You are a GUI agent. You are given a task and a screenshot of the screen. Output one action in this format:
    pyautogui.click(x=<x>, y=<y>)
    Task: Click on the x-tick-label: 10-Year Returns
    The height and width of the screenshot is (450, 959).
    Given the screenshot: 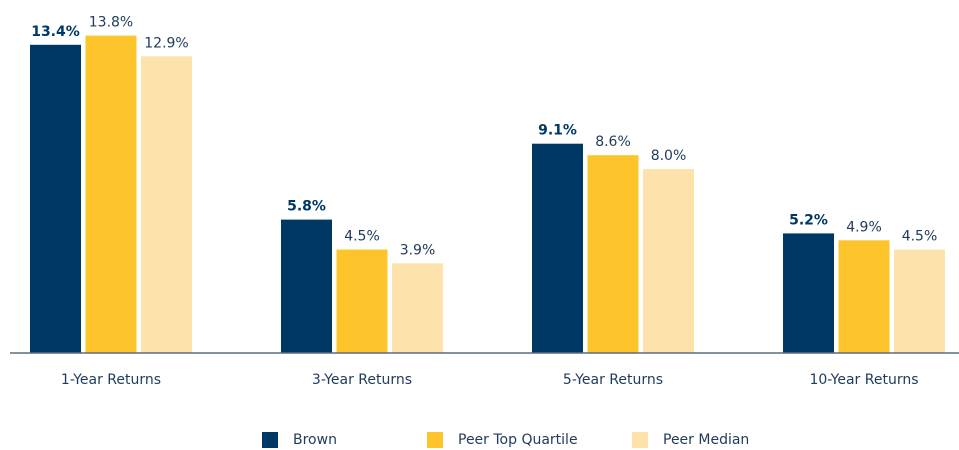 What is the action you would take?
    pyautogui.click(x=863, y=380)
    